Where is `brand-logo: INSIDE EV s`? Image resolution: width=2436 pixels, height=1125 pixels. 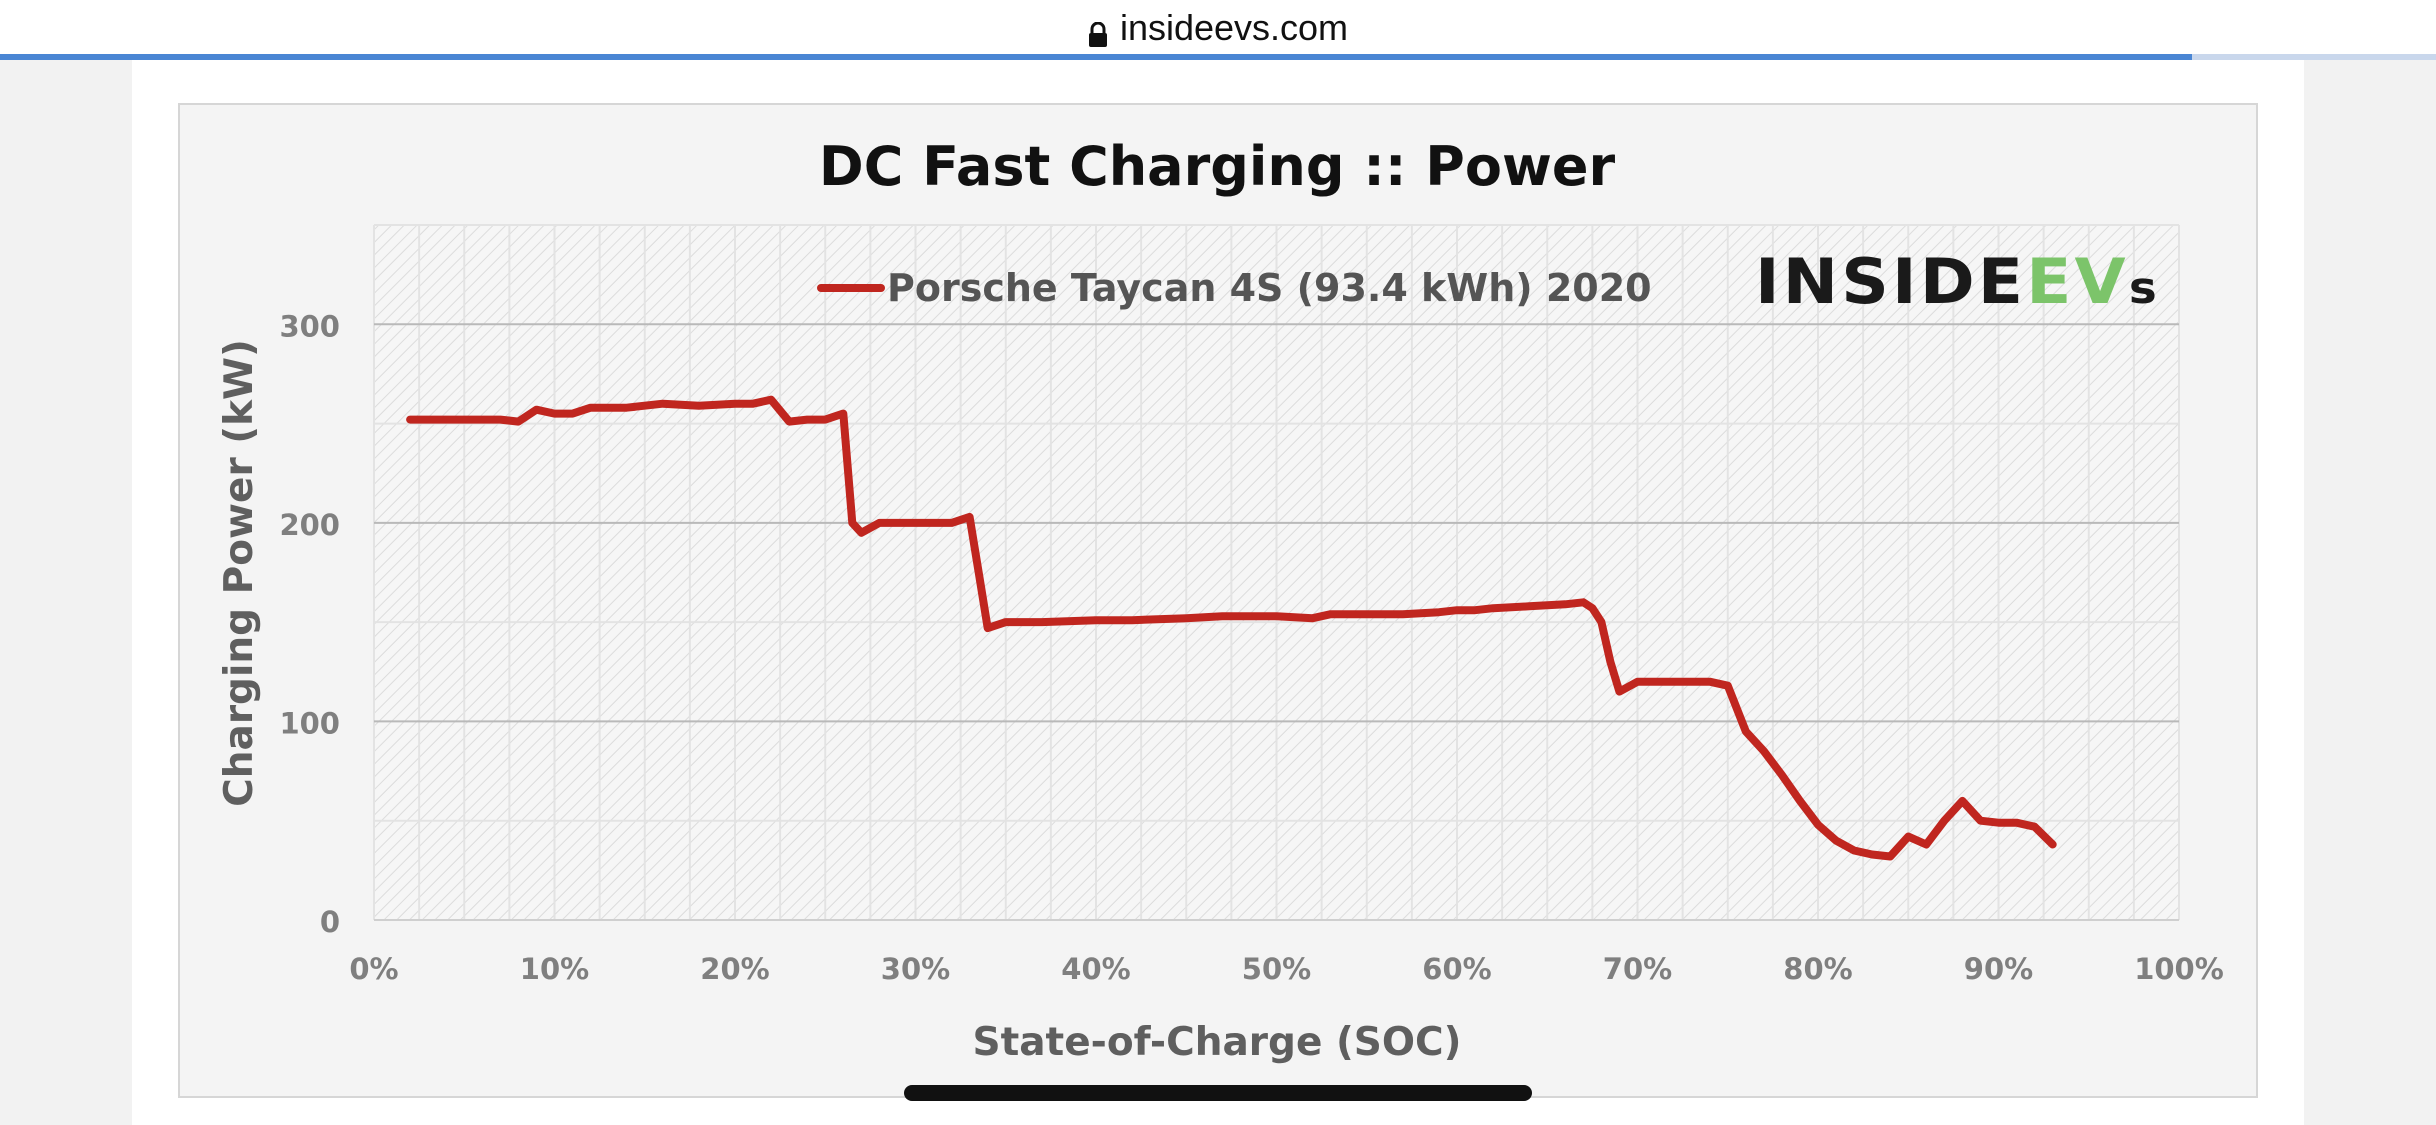 brand-logo: INSIDE EV s is located at coordinates (1957, 281).